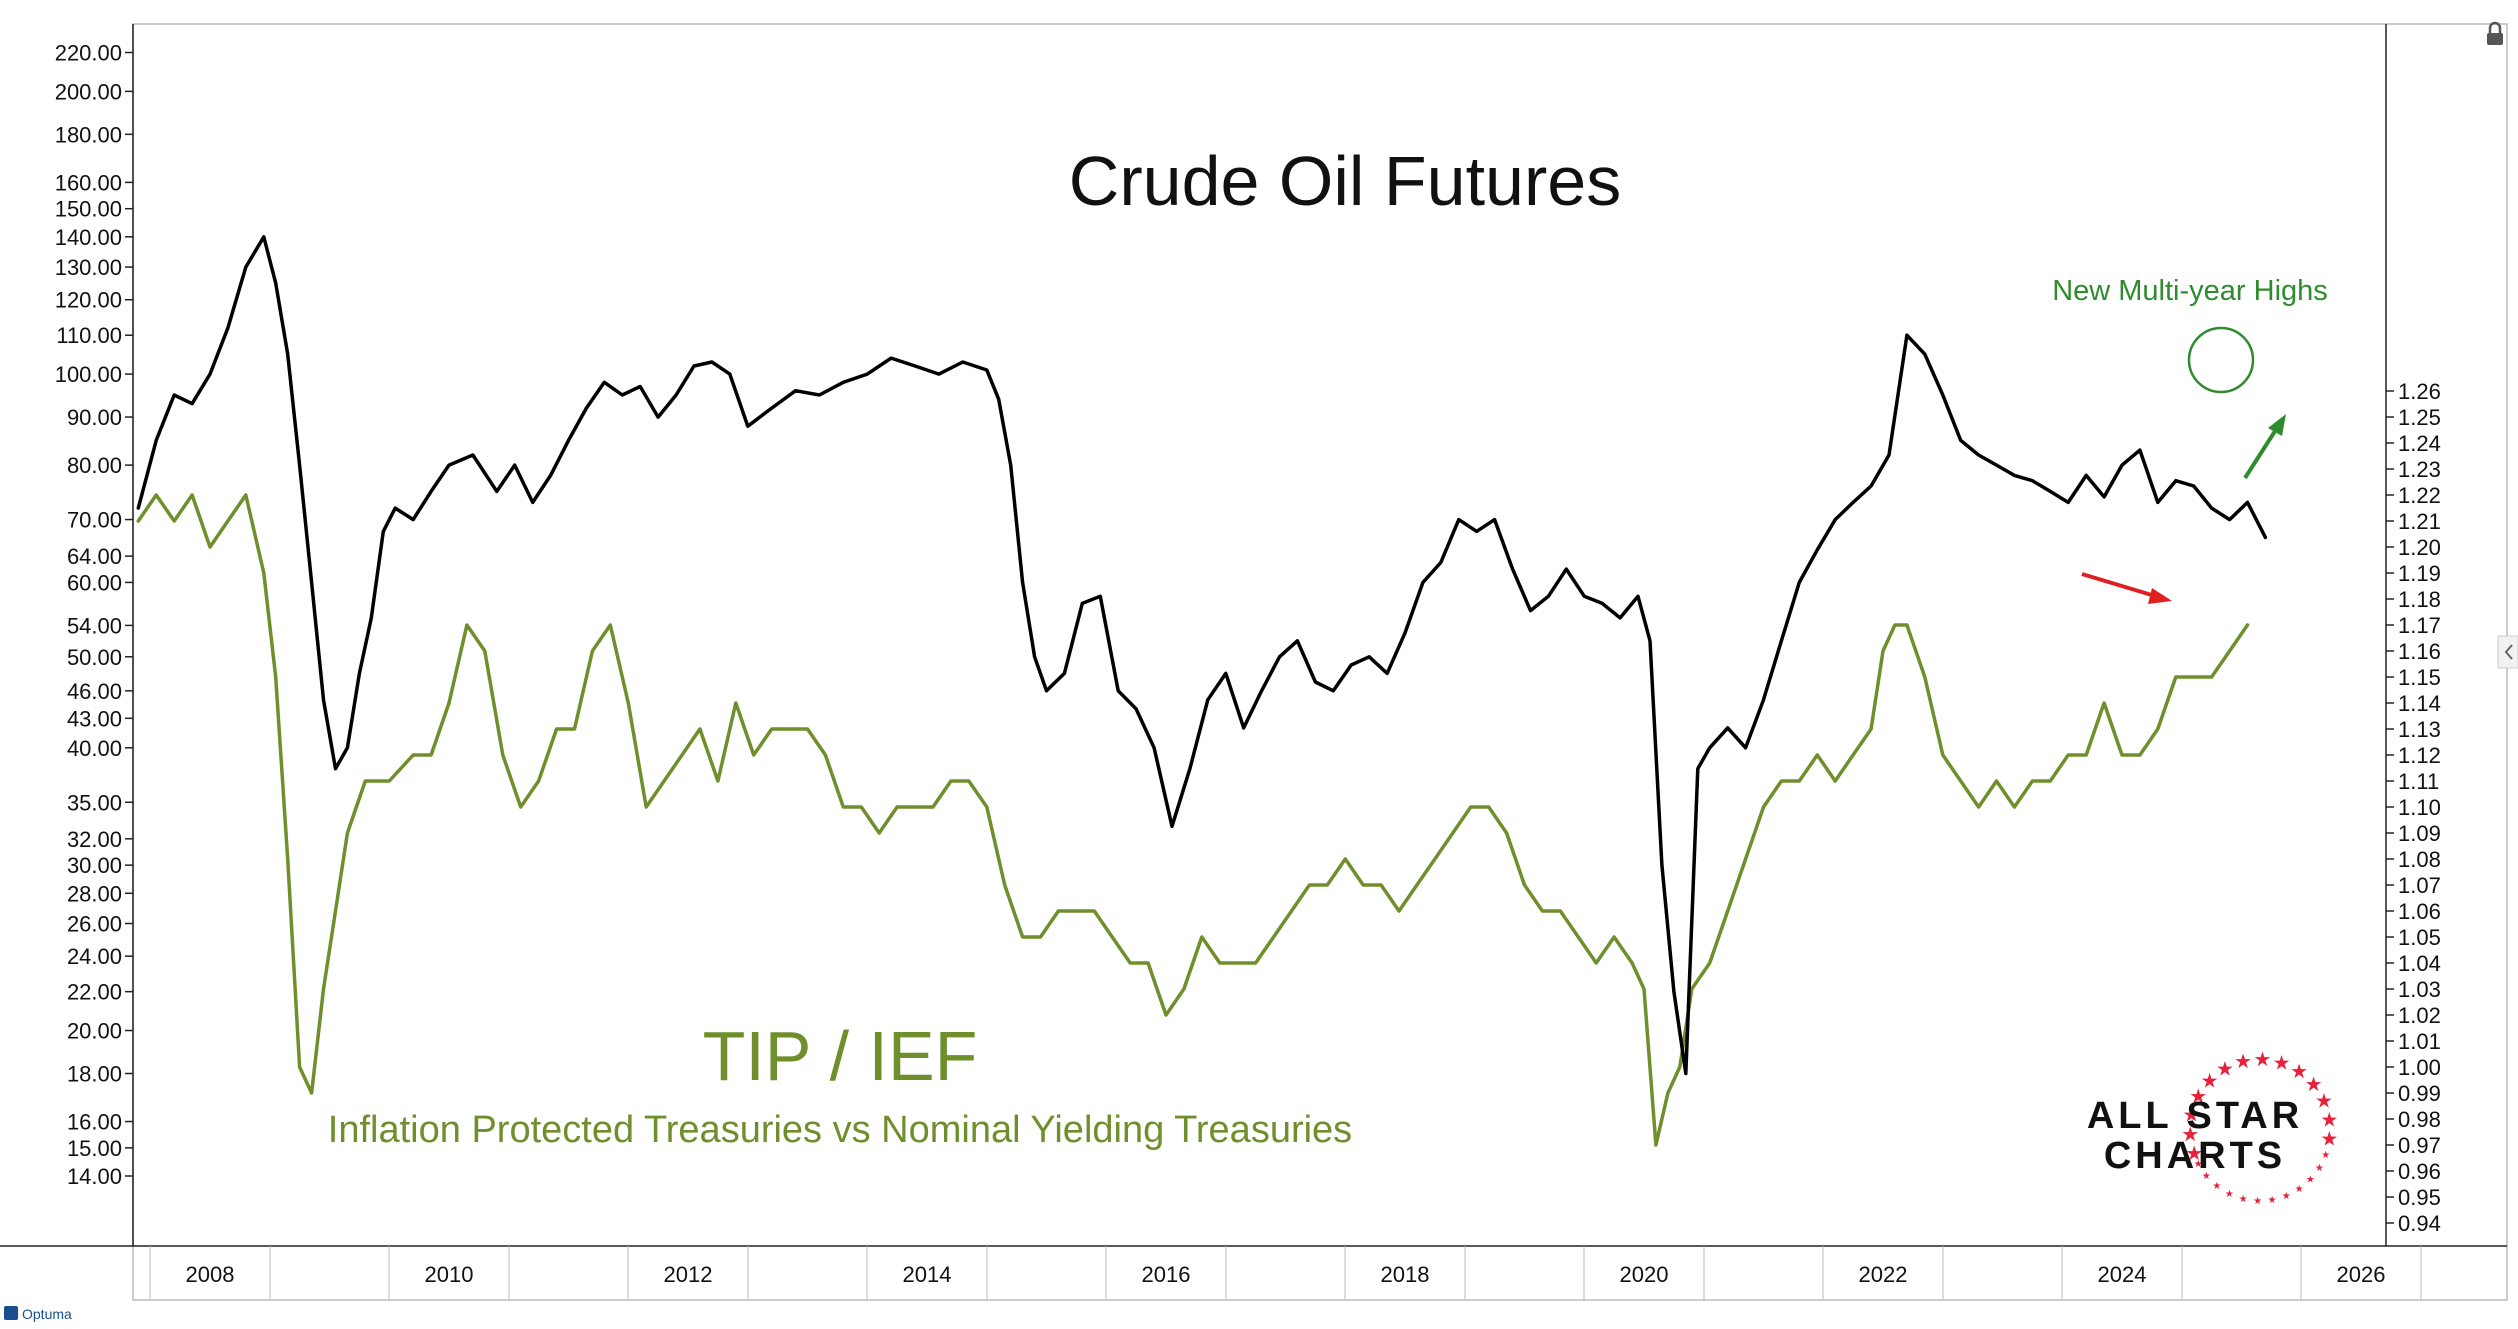 Image resolution: width=2518 pixels, height=1329 pixels. What do you see at coordinates (2419, 625) in the screenshot?
I see `right-tick-label: 1.17` at bounding box center [2419, 625].